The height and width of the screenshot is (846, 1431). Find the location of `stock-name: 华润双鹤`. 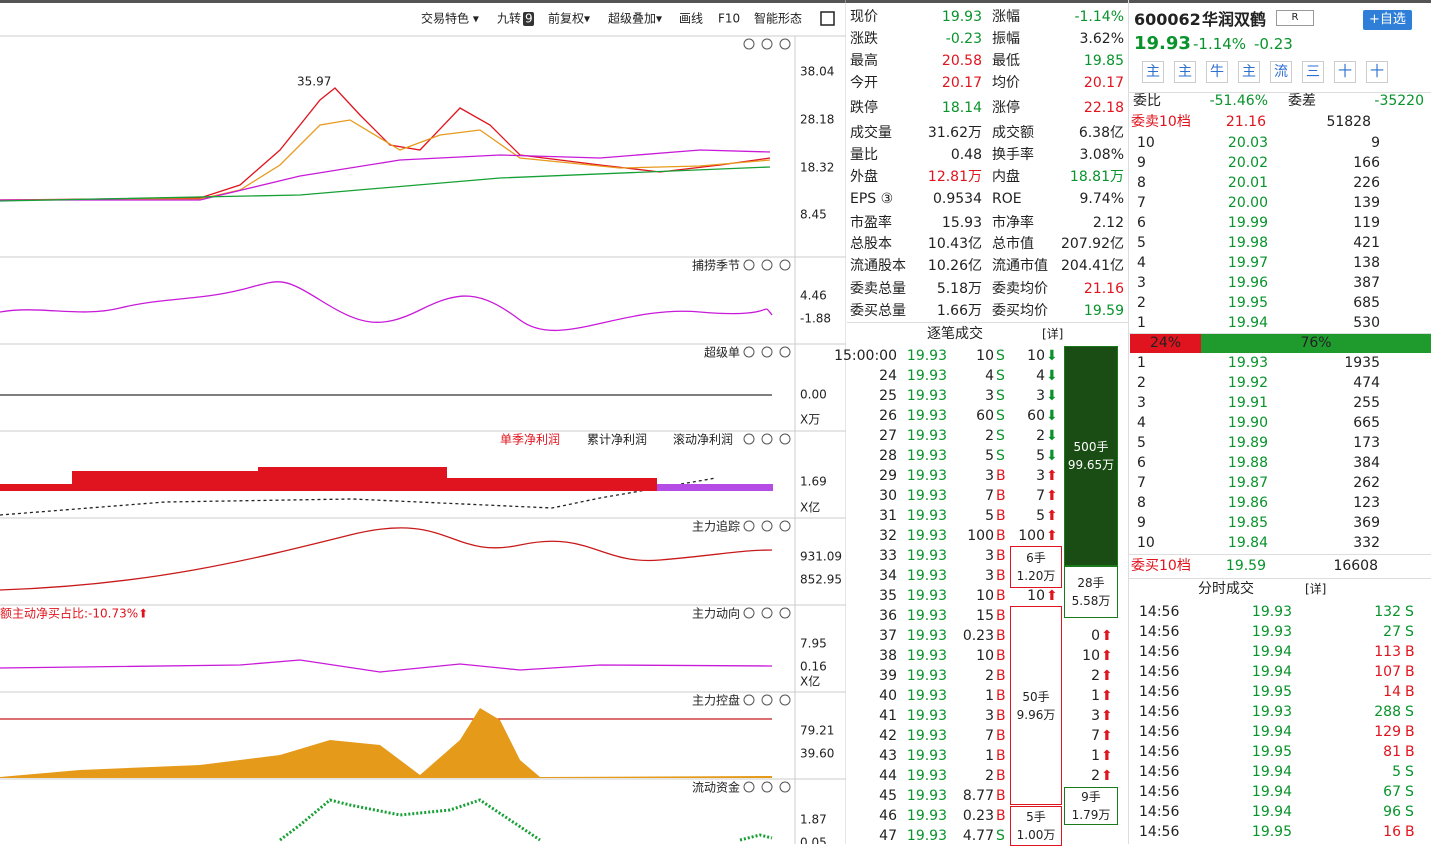

stock-name: 华润双鹤 is located at coordinates (1234, 19).